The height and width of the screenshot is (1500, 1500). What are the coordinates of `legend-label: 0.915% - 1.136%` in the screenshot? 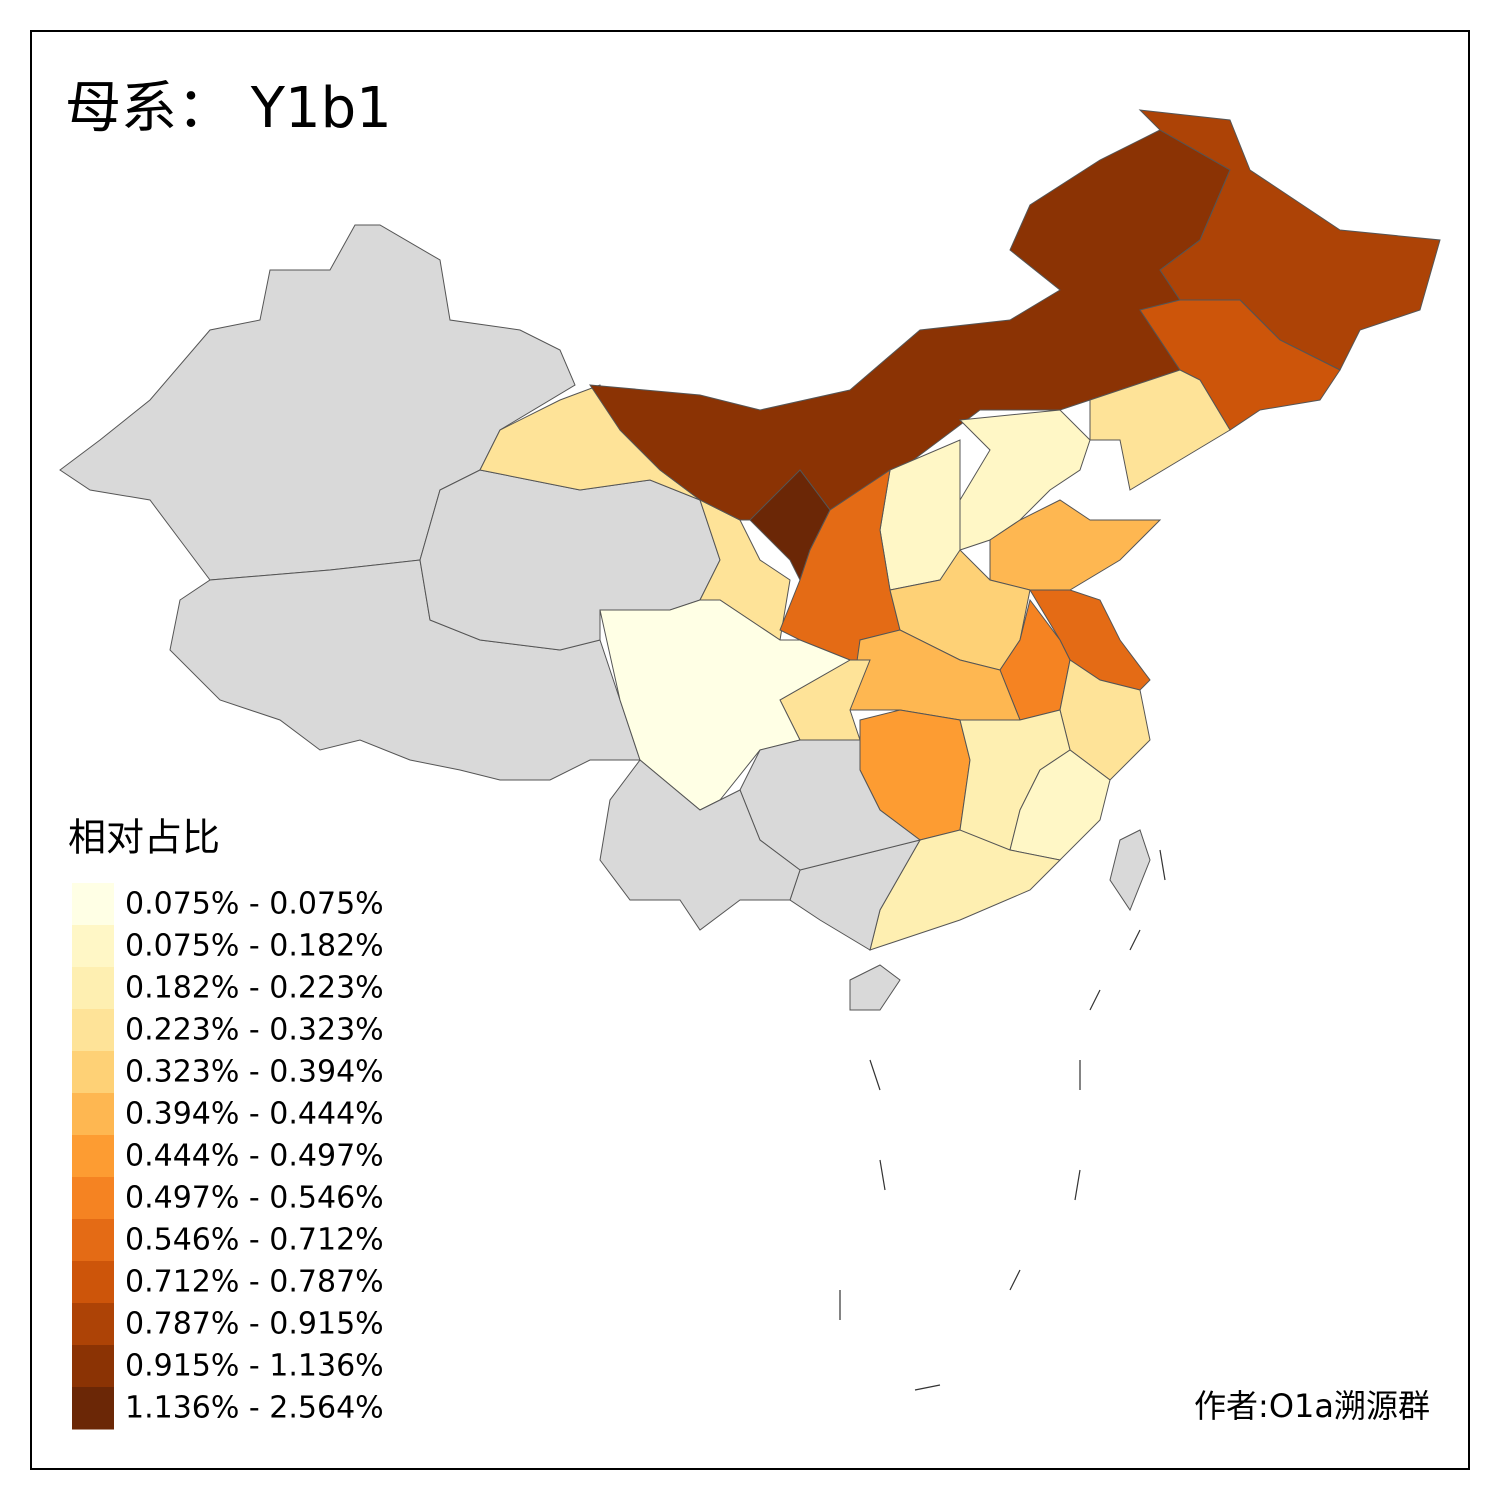 It's located at (254, 1366).